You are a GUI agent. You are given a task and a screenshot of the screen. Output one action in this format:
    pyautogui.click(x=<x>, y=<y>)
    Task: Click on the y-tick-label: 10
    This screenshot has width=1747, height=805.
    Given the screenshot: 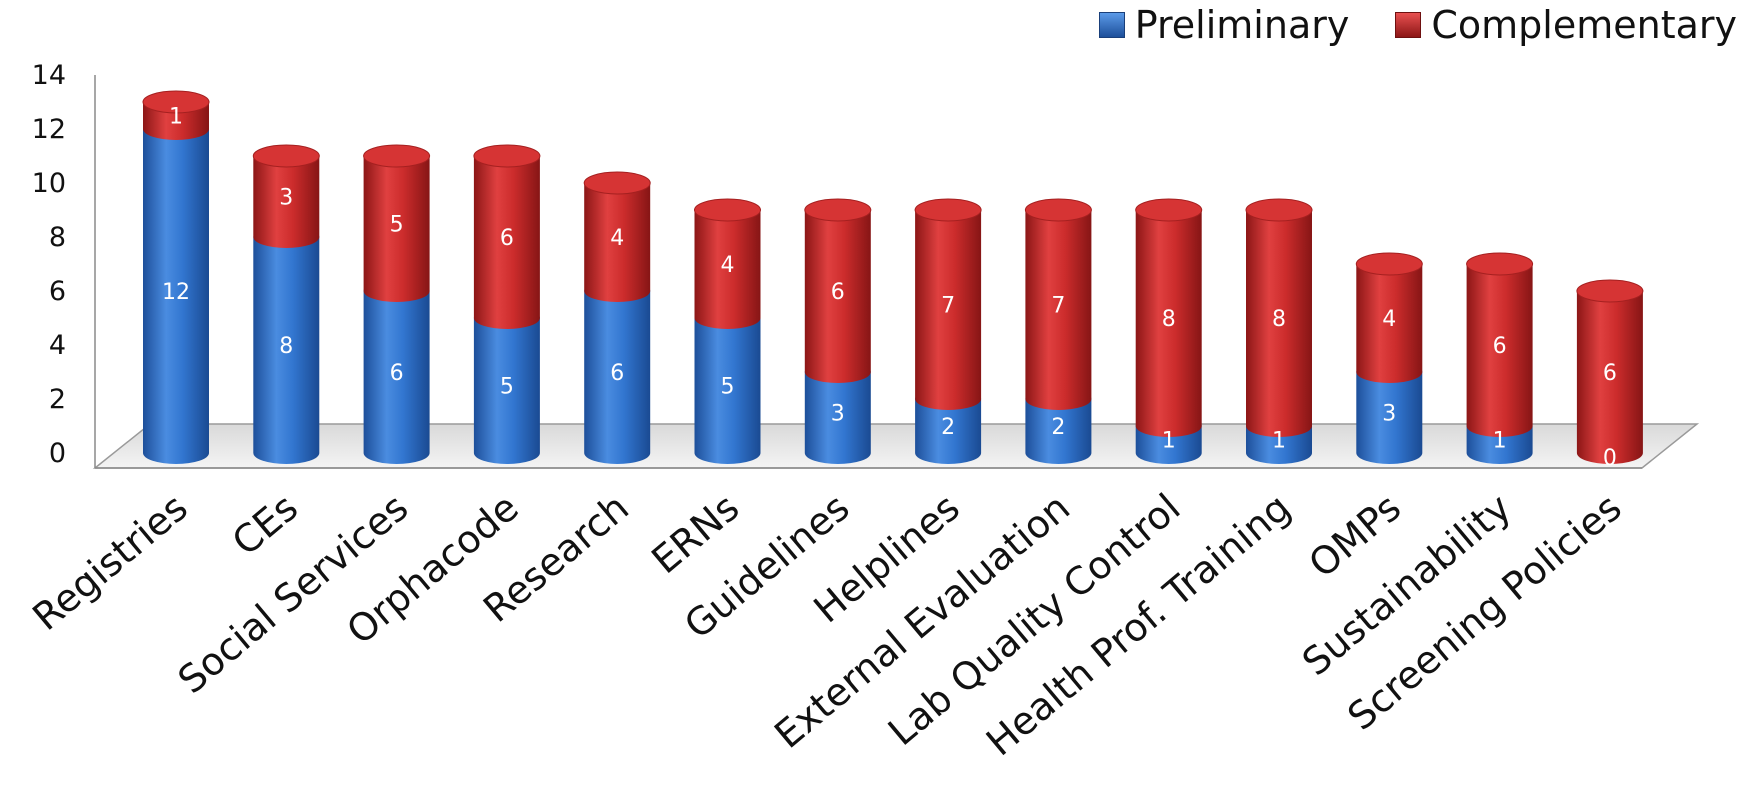 What is the action you would take?
    pyautogui.click(x=49, y=183)
    